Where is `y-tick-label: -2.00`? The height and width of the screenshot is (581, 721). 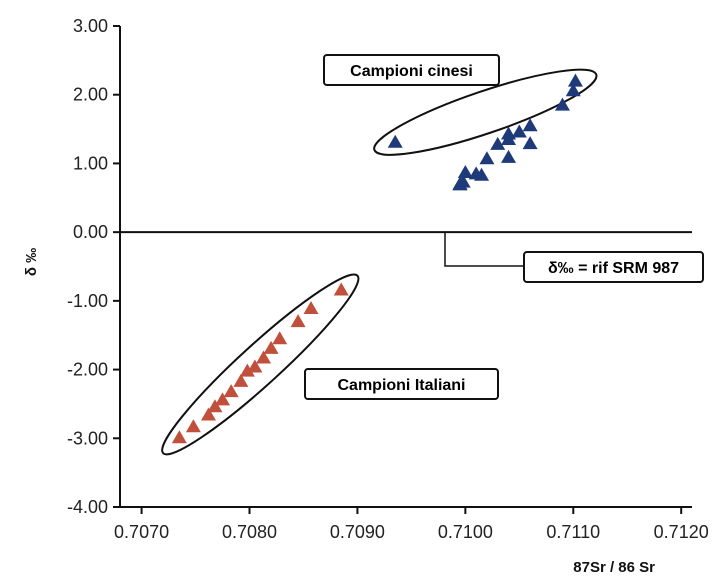 y-tick-label: -2.00 is located at coordinates (87, 370).